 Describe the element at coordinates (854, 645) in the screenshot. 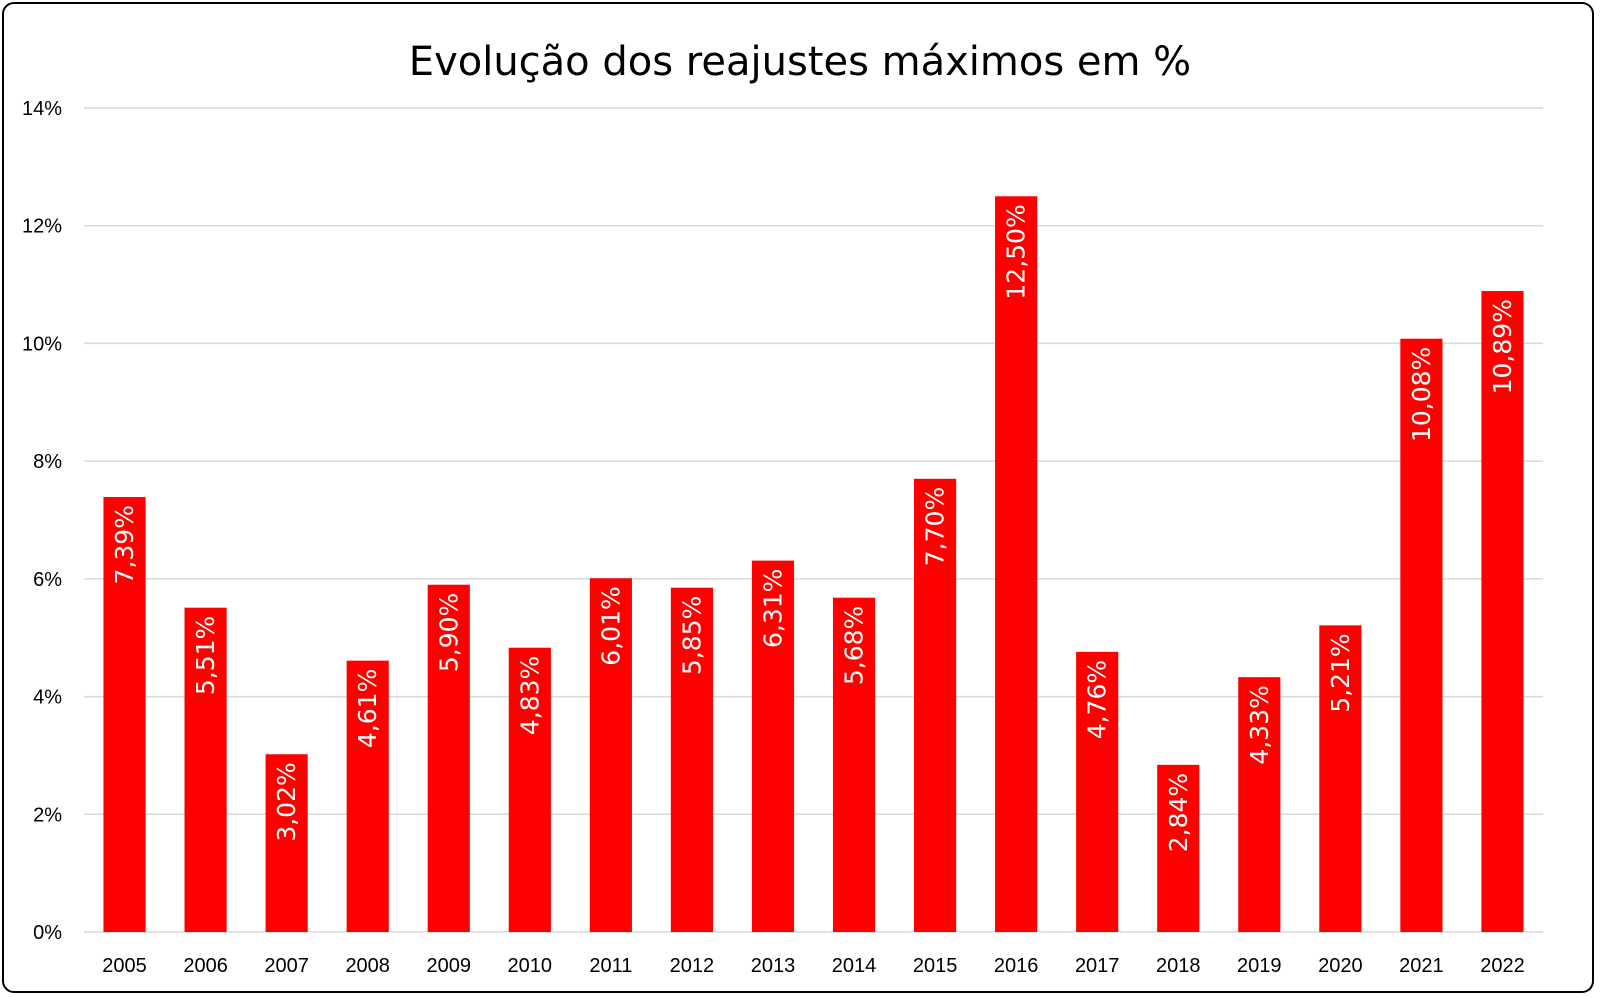

I see `data-label: 5,68%` at that location.